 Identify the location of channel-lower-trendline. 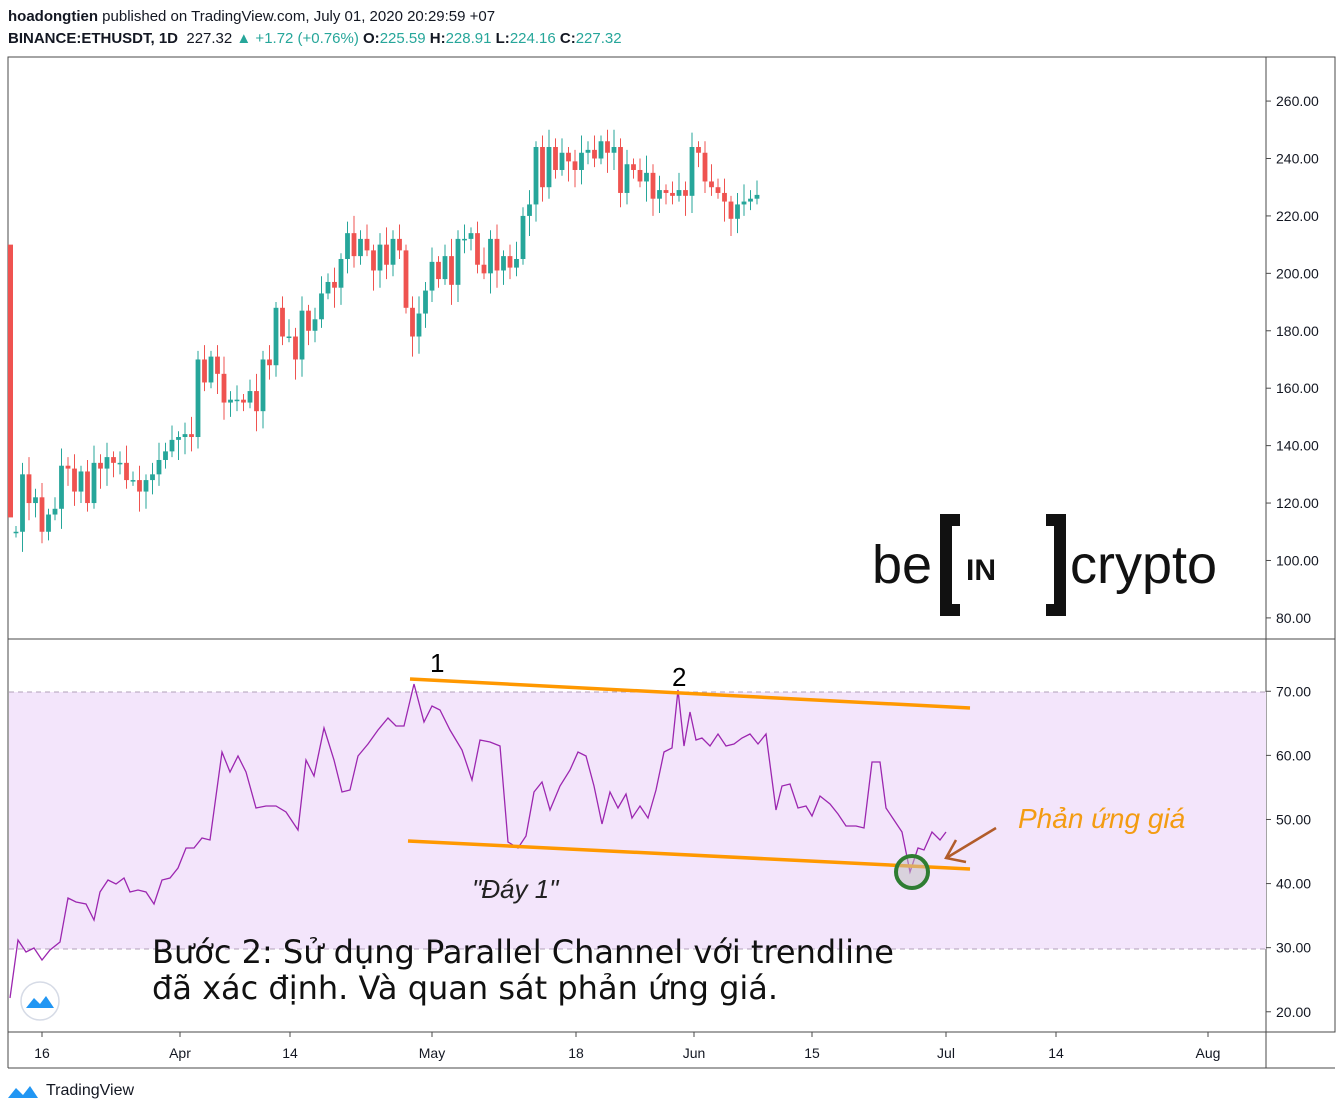
(689, 855).